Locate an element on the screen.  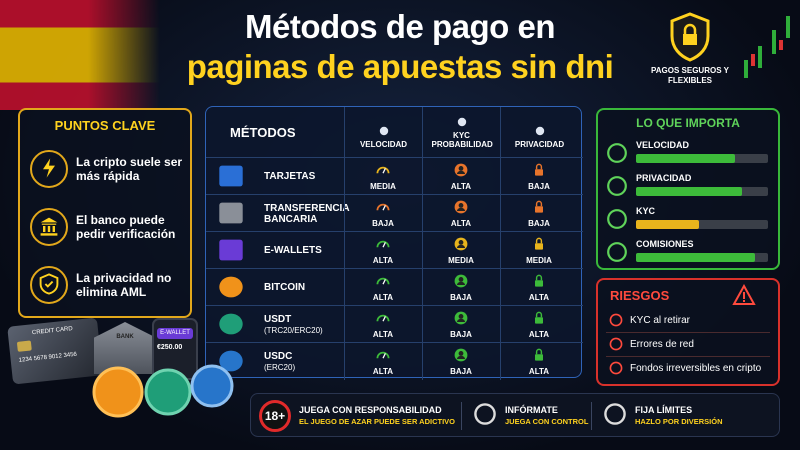
method-name: USDT is located at coordinates (278, 319).